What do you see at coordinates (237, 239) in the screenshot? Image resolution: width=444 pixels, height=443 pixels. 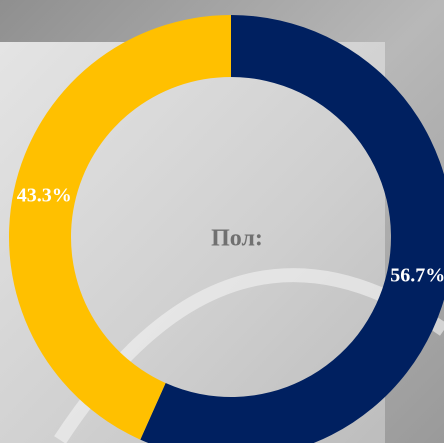 I see `center-label: Пол:` at bounding box center [237, 239].